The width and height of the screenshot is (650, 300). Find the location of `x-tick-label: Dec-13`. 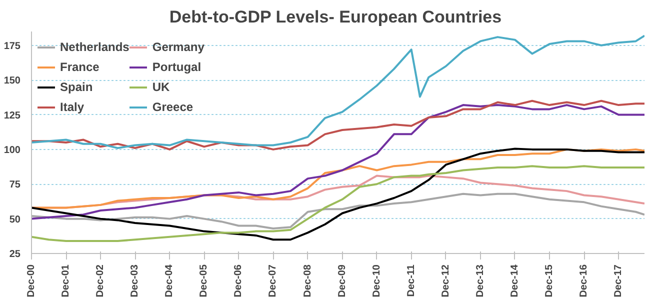

x-tick-label: Dec-13 is located at coordinates (480, 281).